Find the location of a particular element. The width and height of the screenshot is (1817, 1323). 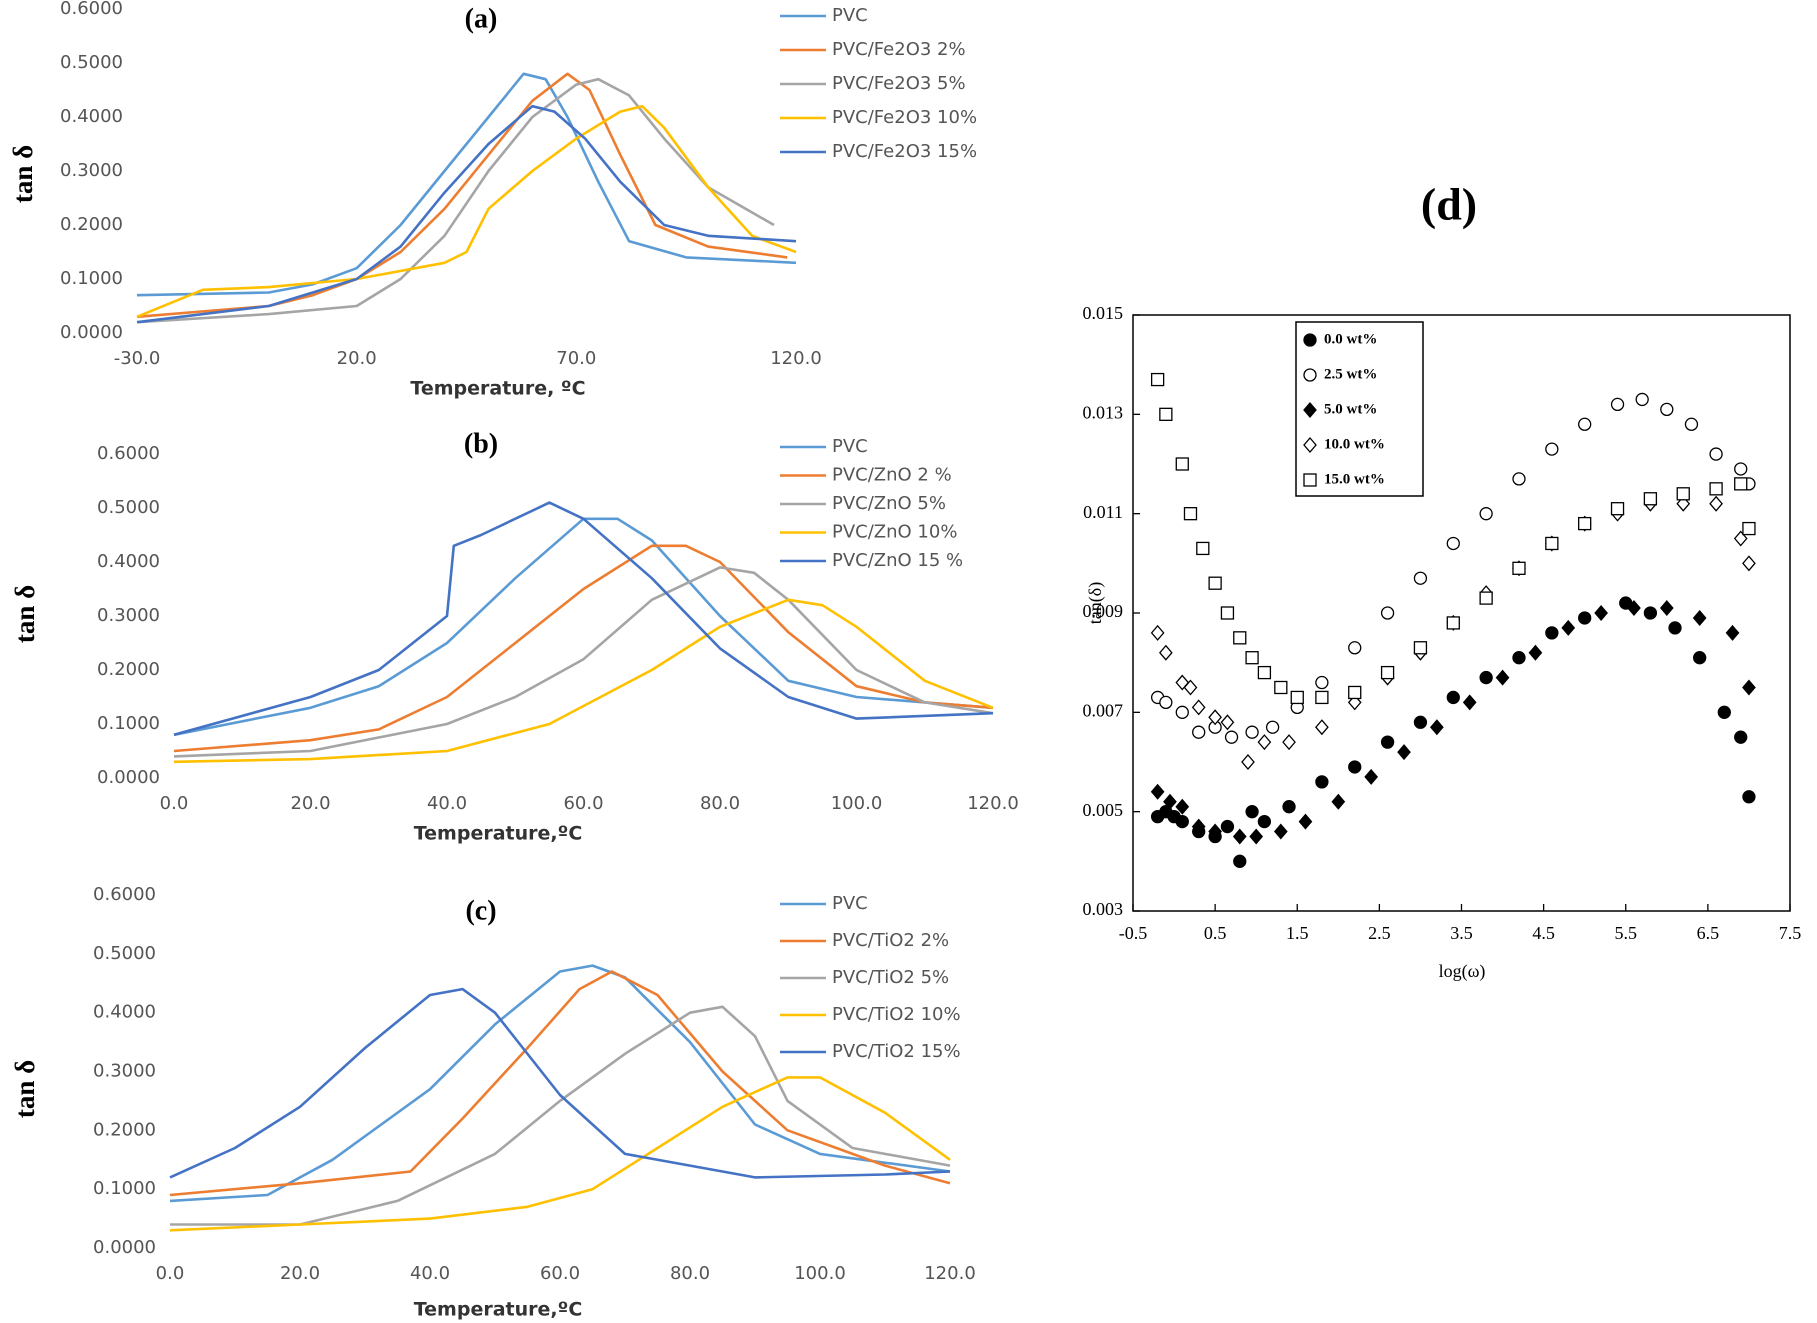

x-tick-label: -0.5 is located at coordinates (1133, 933).